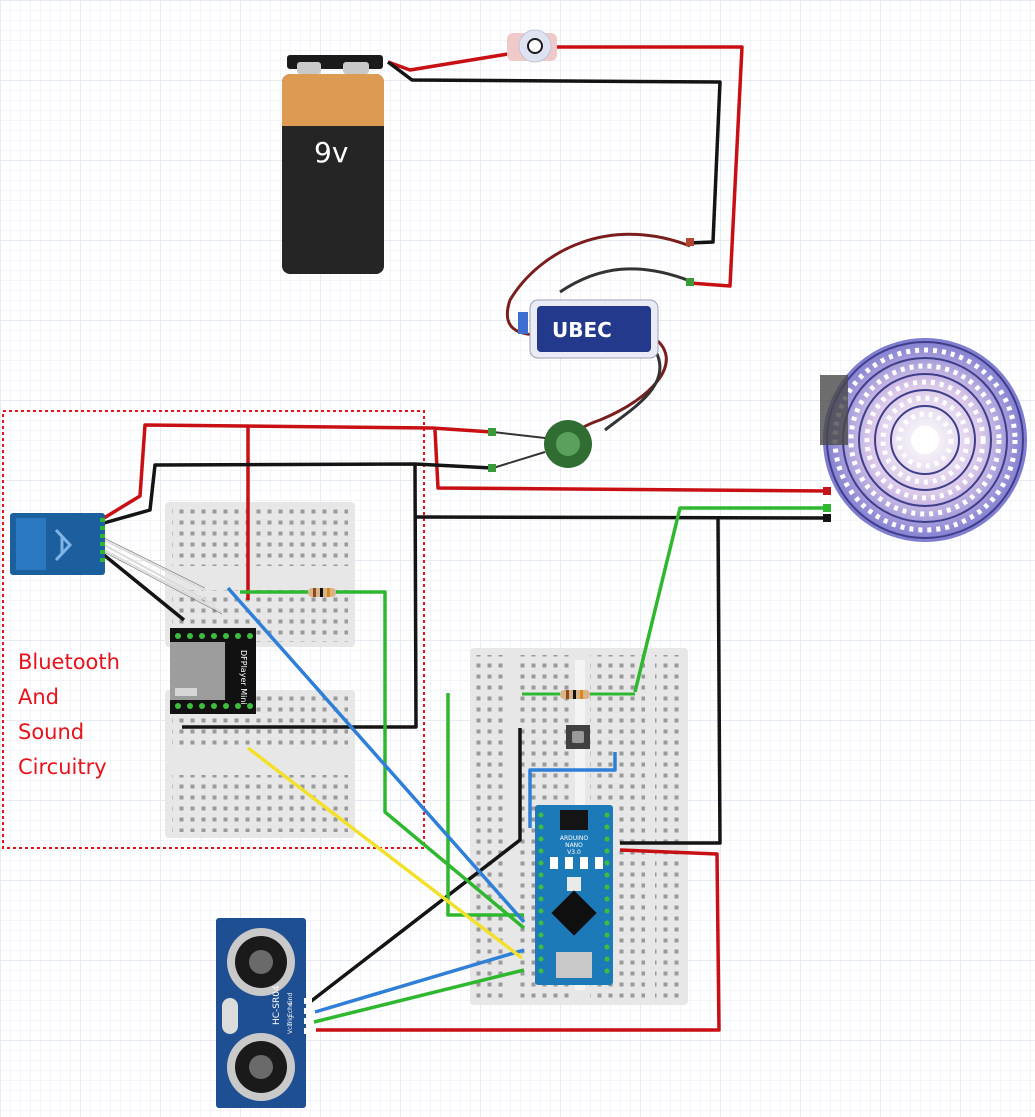  Describe the element at coordinates (264, 1013) in the screenshot. I see `ultrasonic-sensor: HC-SR04 Gnd Echo Trig Vcc` at that location.